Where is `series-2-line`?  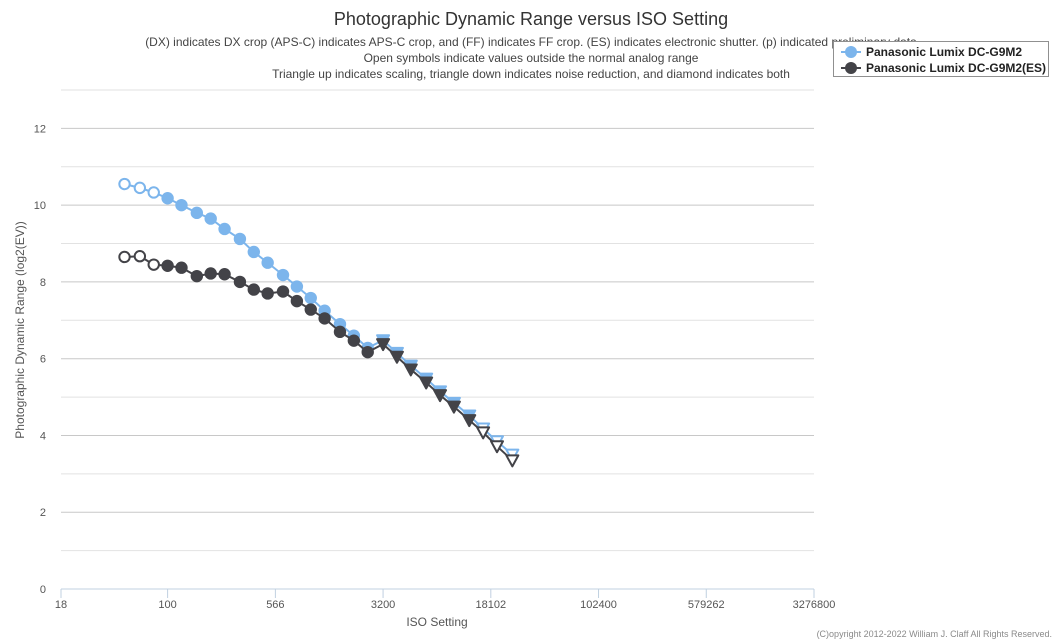 series-2-line is located at coordinates (319, 358).